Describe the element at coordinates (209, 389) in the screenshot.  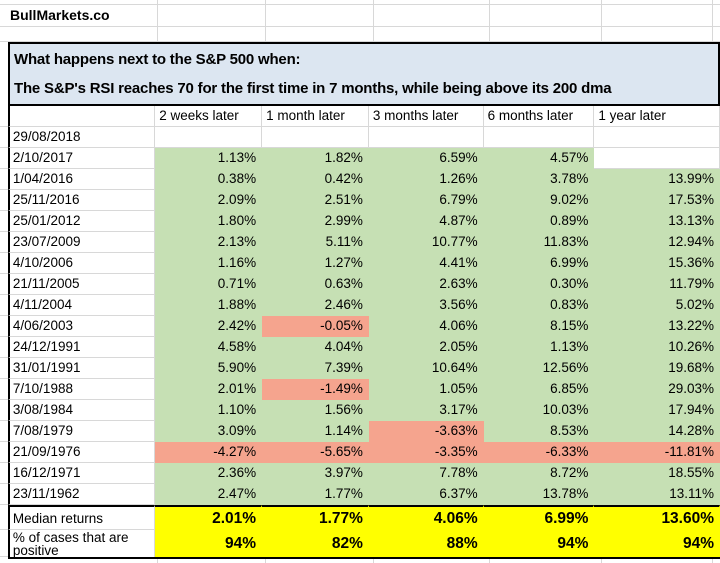
I see `value-cell: 2.01%` at that location.